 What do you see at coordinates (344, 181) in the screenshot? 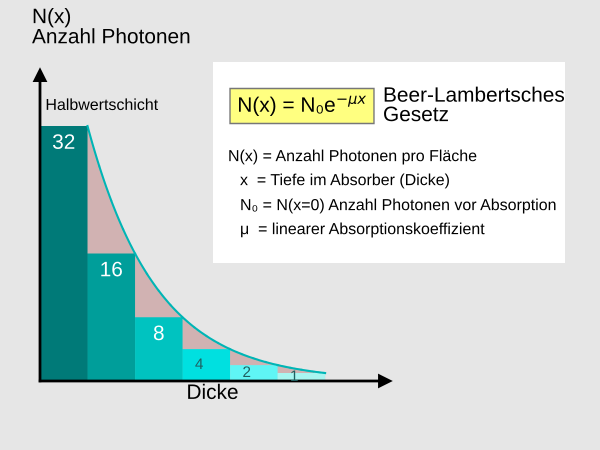
I see `annotation: x = Tiefe im Absorber (Dicke)` at bounding box center [344, 181].